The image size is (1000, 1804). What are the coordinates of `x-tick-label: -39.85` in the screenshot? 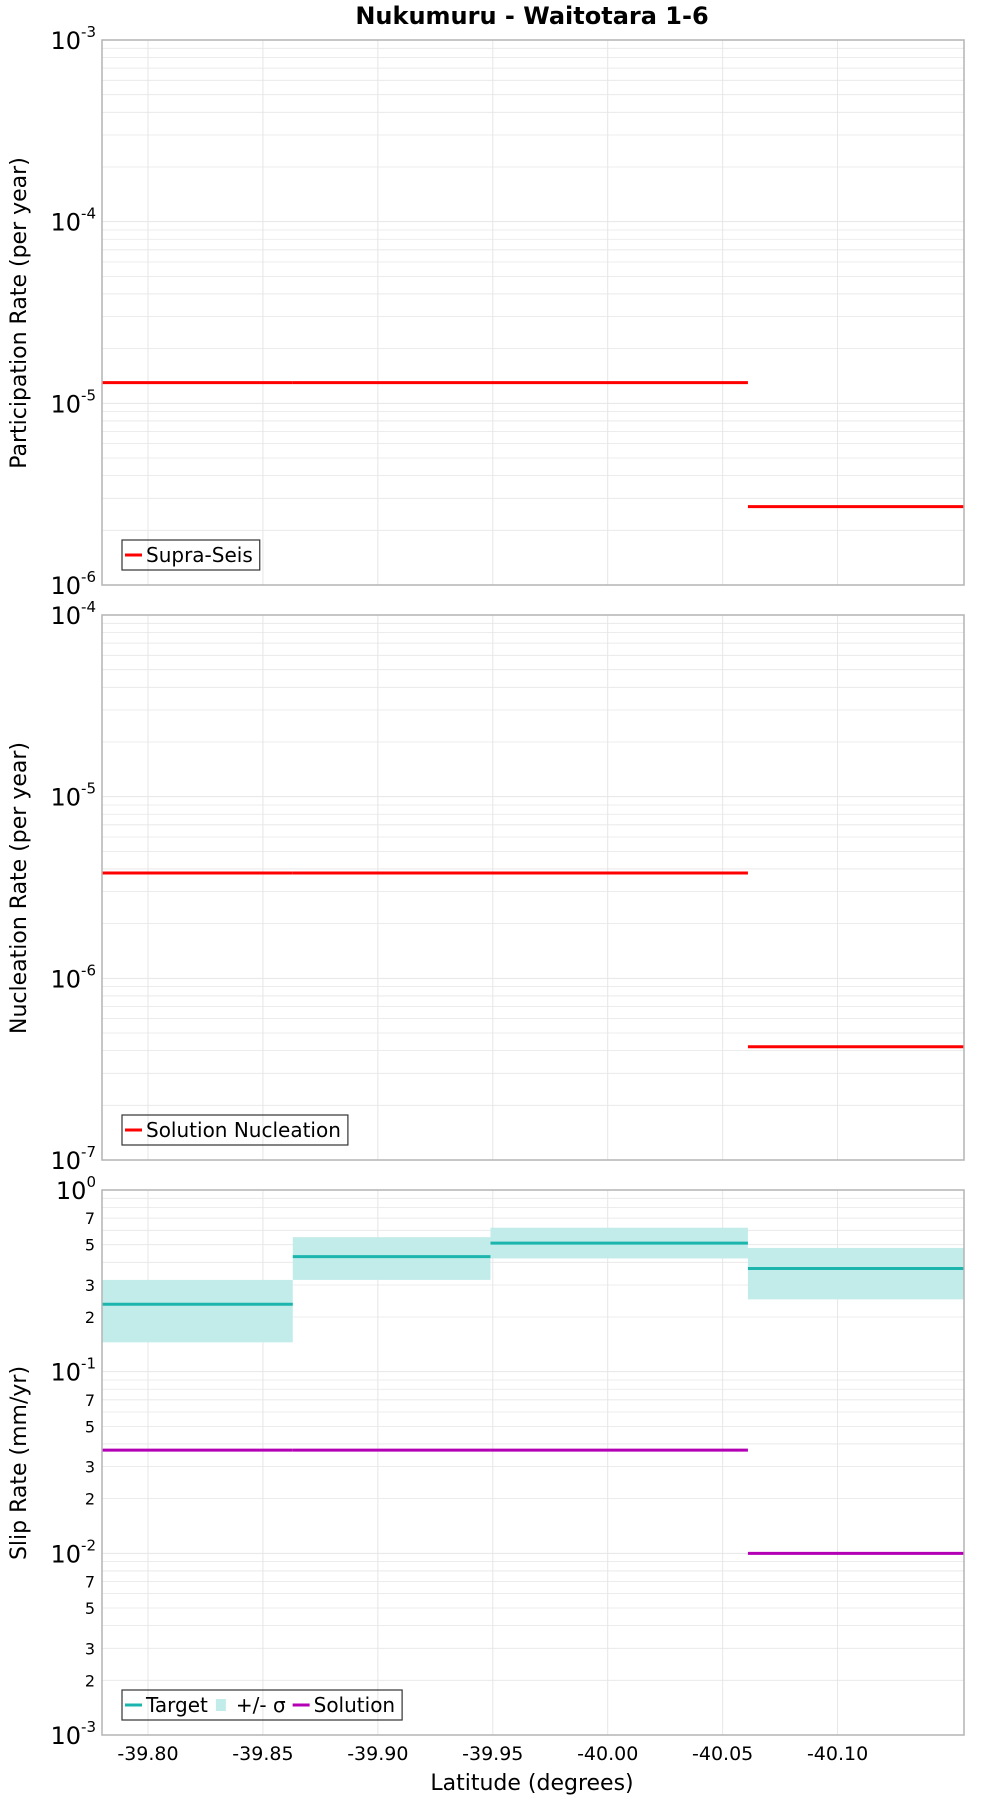 It's located at (262, 1754).